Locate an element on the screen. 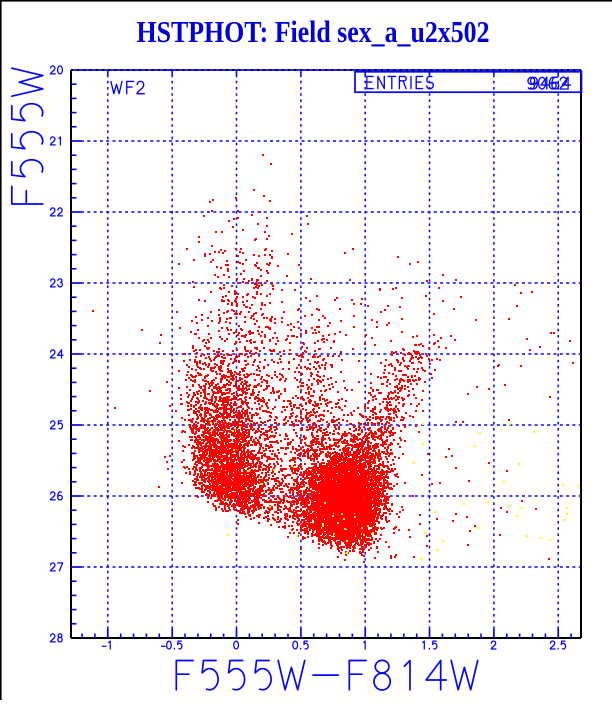  svg-text: HSTPHOT: Field sex_a_u2x502 is located at coordinates (313, 32).